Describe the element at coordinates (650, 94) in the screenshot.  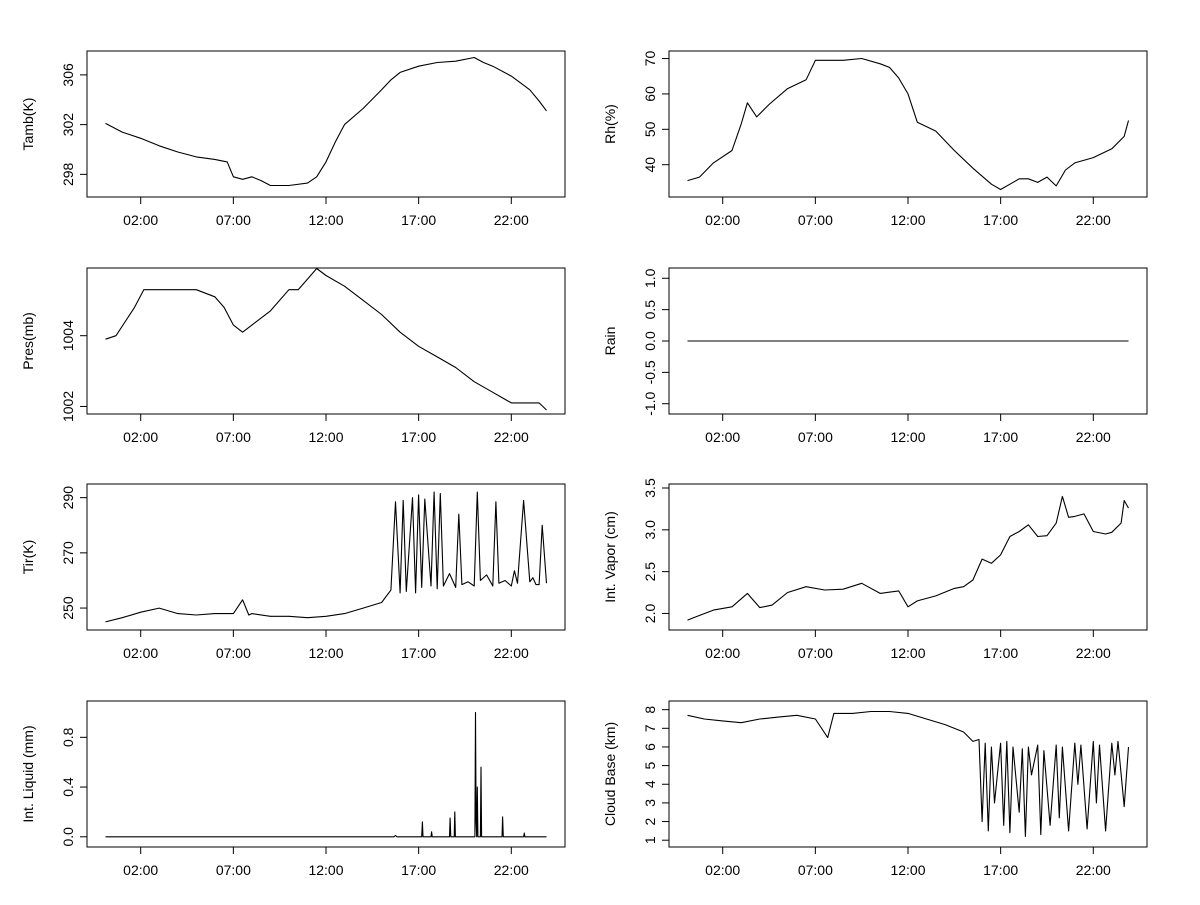
I see `y-tick-label: 60` at that location.